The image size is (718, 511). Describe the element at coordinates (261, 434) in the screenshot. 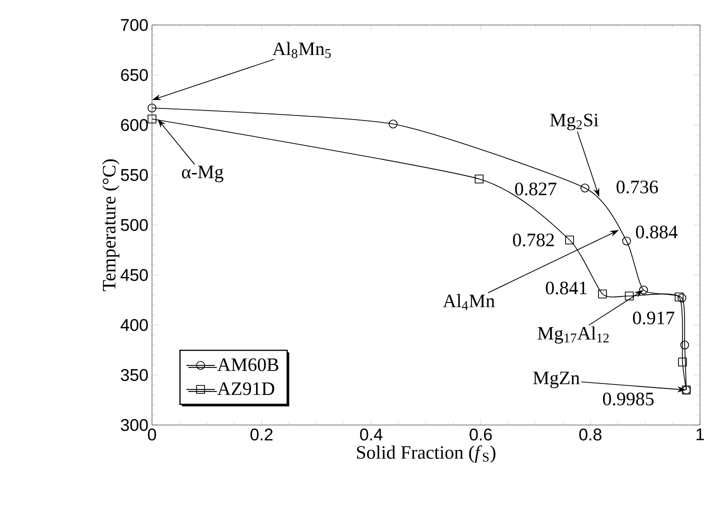

I see `x-tick-label: 0.2` at that location.